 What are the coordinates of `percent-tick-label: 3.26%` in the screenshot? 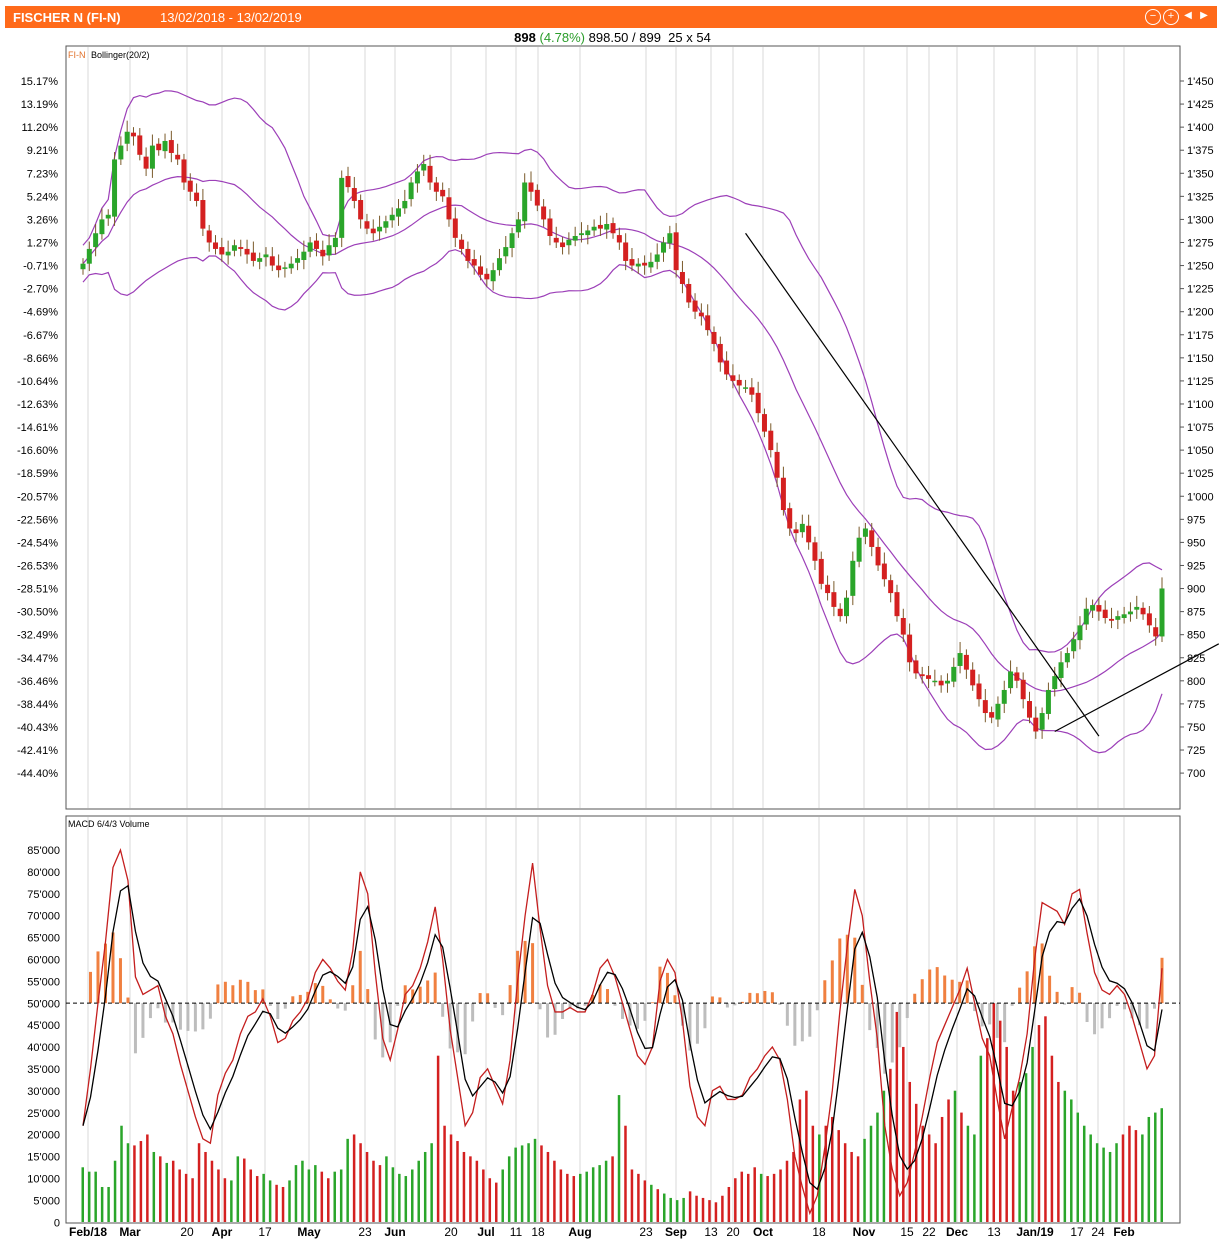 It's located at (42, 220).